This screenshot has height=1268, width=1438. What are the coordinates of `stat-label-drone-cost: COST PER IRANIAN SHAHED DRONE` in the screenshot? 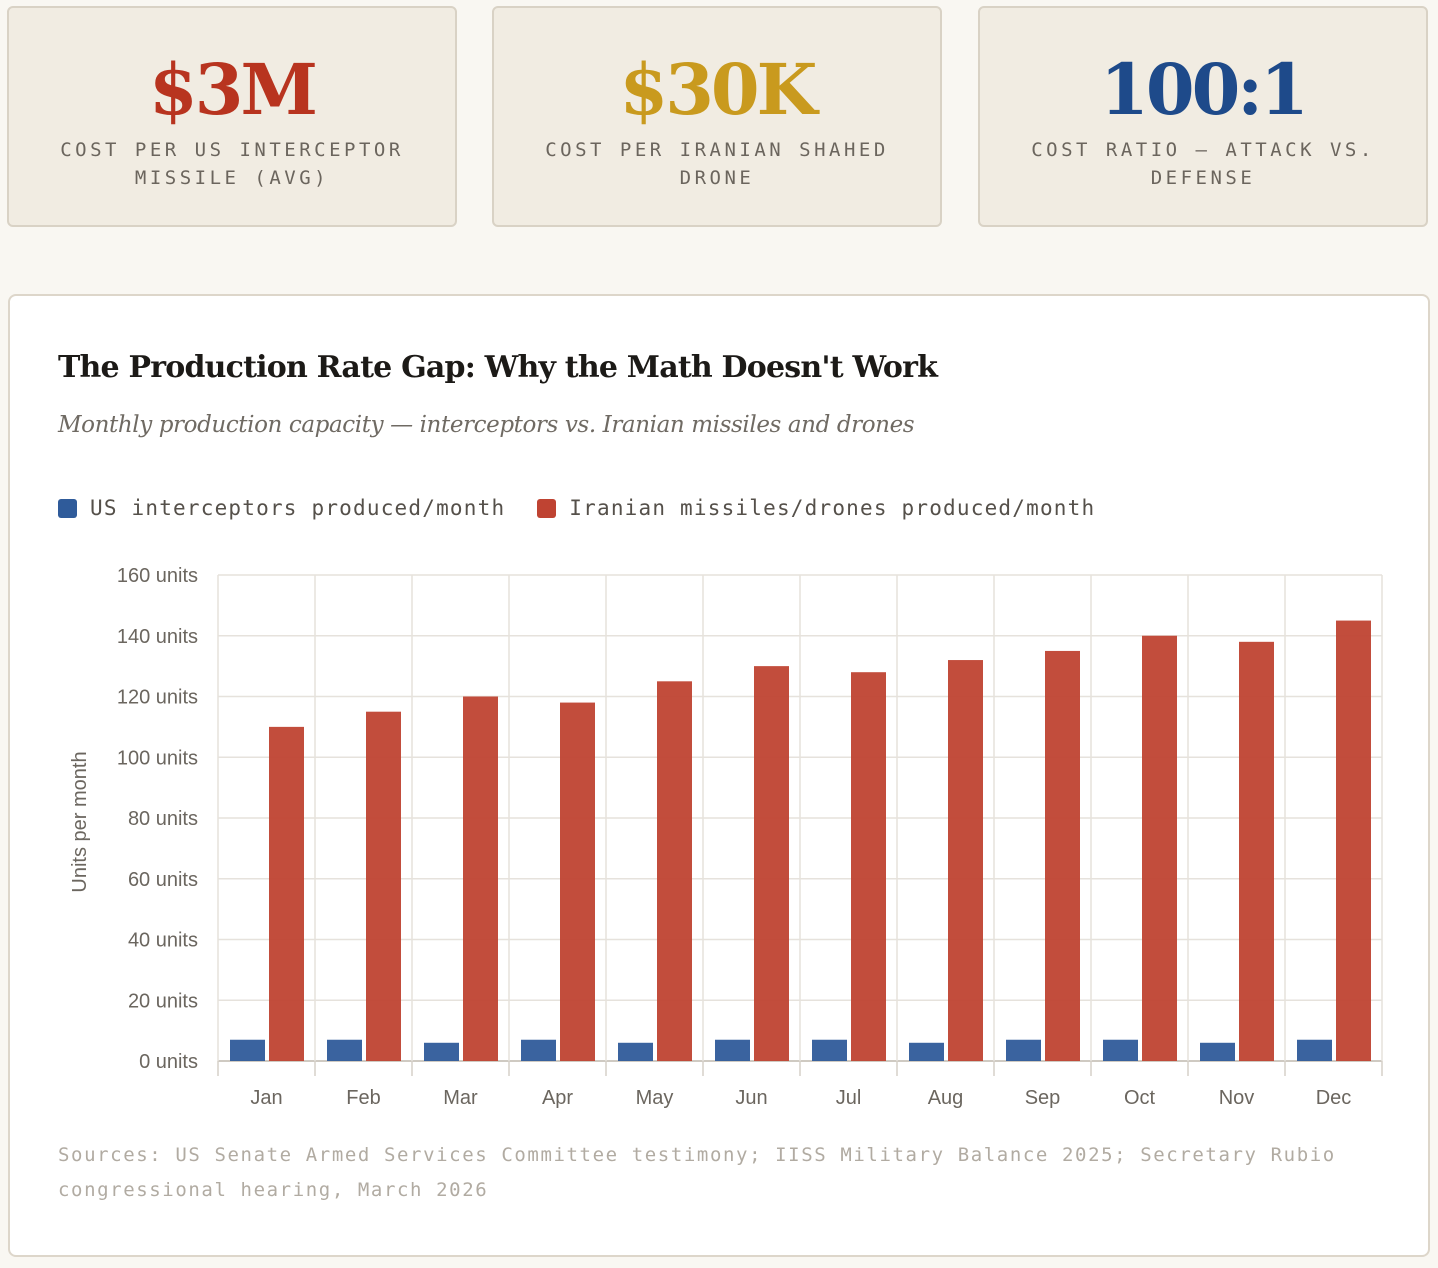 It's located at (717, 164).